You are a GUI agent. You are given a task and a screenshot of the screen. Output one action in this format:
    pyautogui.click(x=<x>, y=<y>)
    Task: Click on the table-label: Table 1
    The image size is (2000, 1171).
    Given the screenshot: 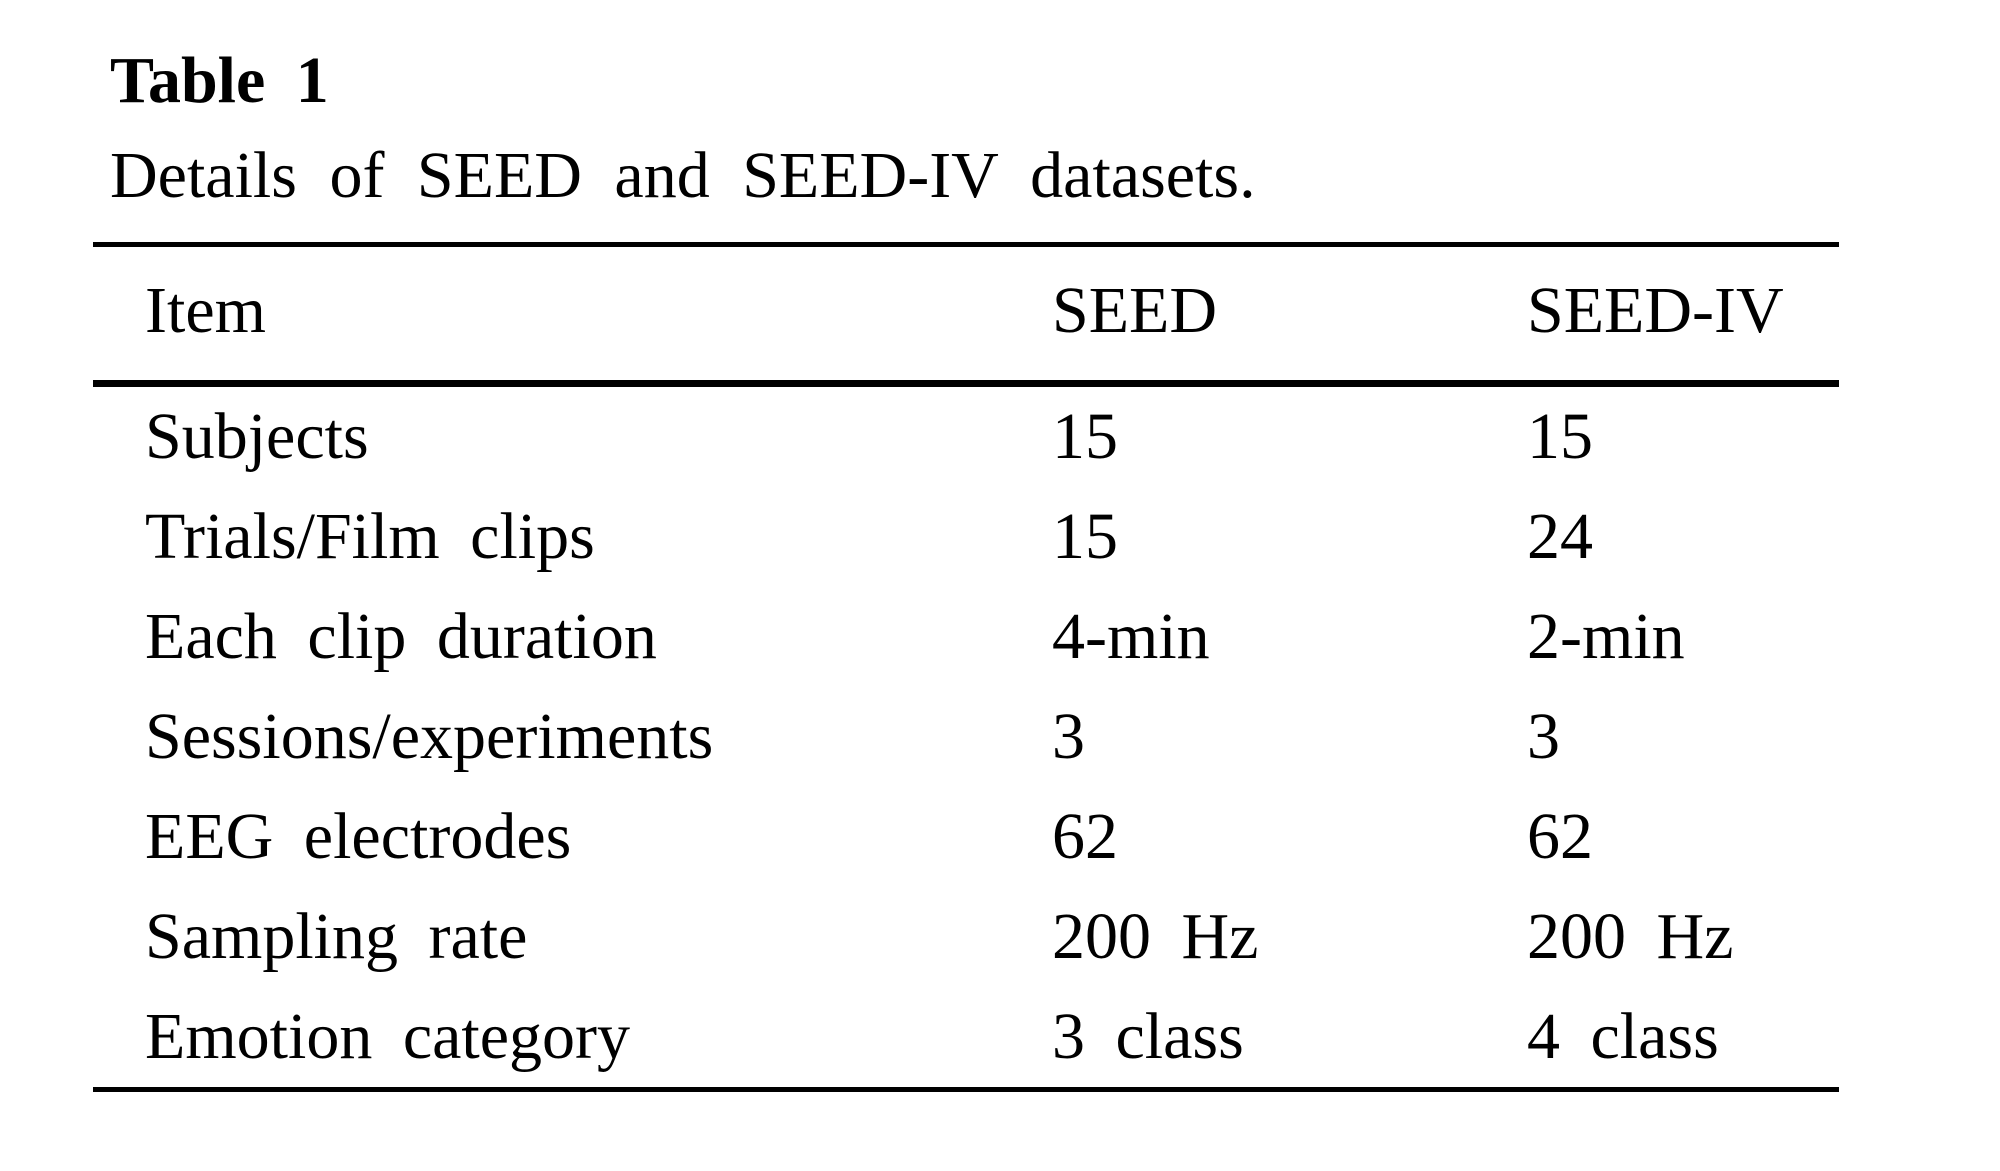 What is the action you would take?
    pyautogui.click(x=219, y=80)
    